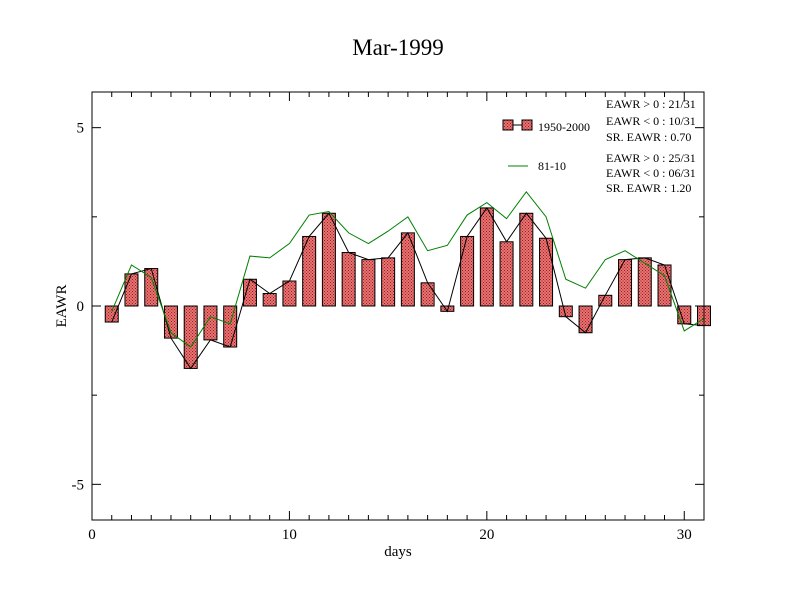 The height and width of the screenshot is (612, 792). What do you see at coordinates (651, 158) in the screenshot?
I see `stat-line: EAWR > 0 : 25/31` at bounding box center [651, 158].